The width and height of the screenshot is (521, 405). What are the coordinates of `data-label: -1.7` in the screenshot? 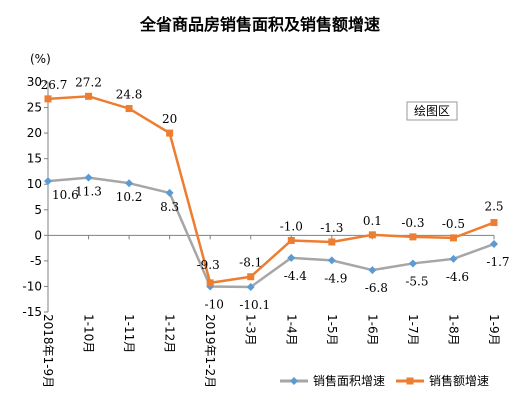 It's located at (497, 262).